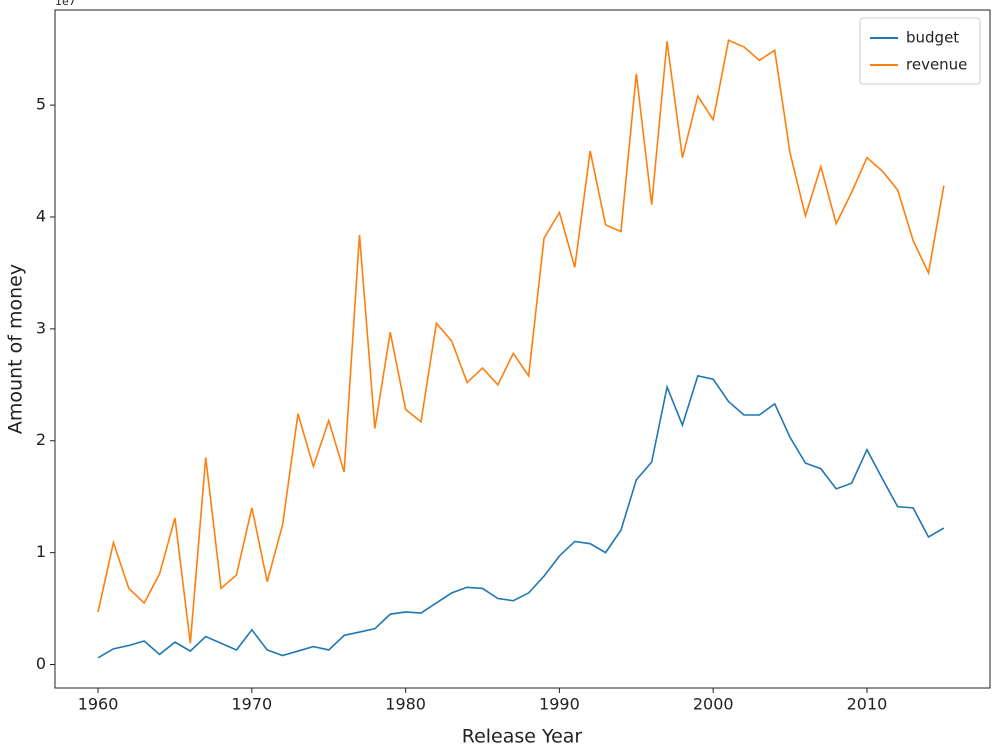 The image size is (1000, 750). What do you see at coordinates (867, 704) in the screenshot?
I see `x-tick-label: 2010` at bounding box center [867, 704].